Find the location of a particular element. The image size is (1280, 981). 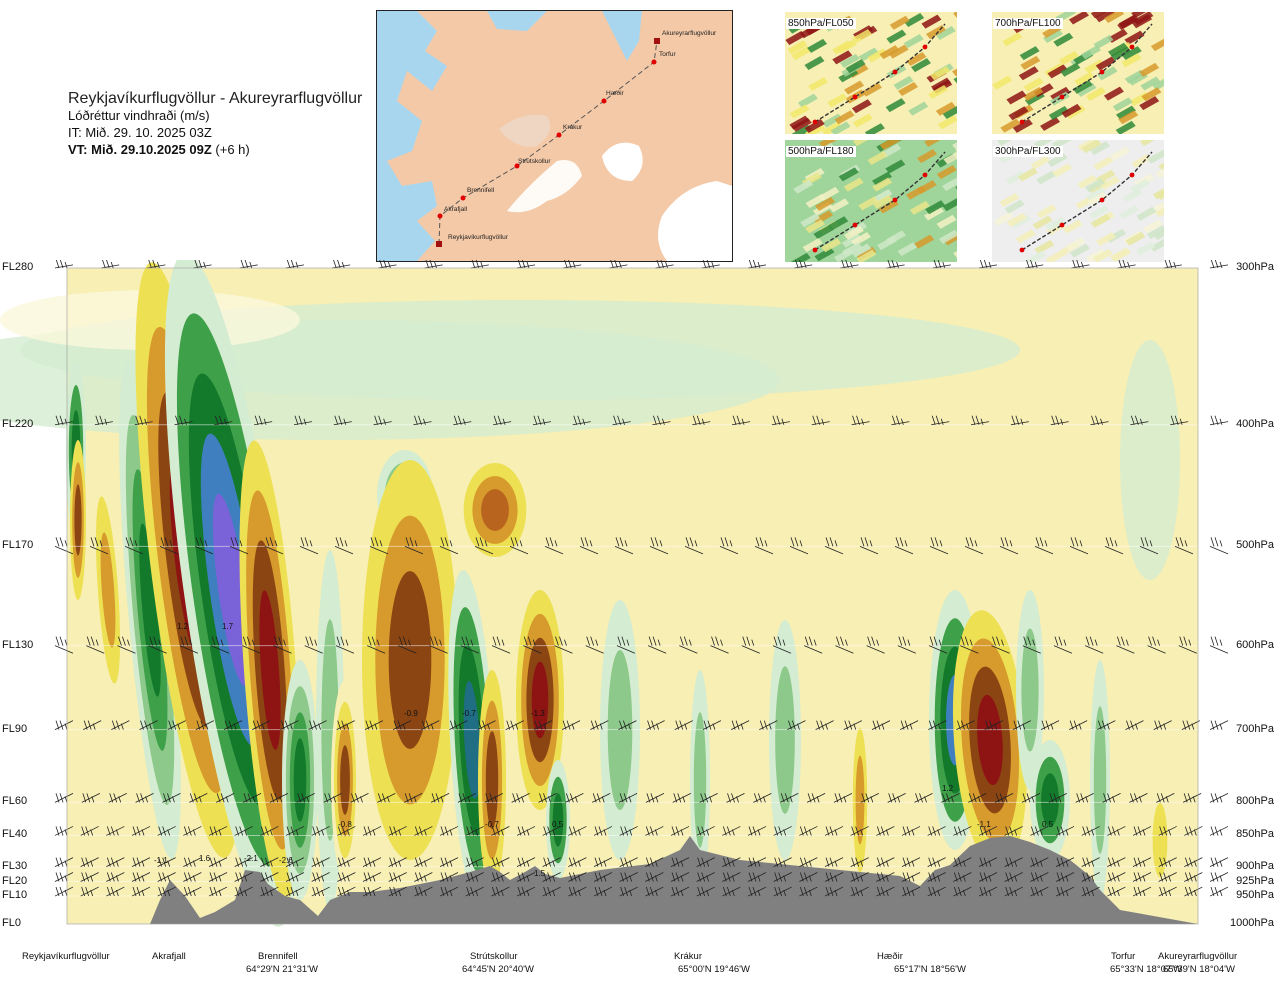

mini-map-3: 300hPa/FL300 is located at coordinates (1078, 201).